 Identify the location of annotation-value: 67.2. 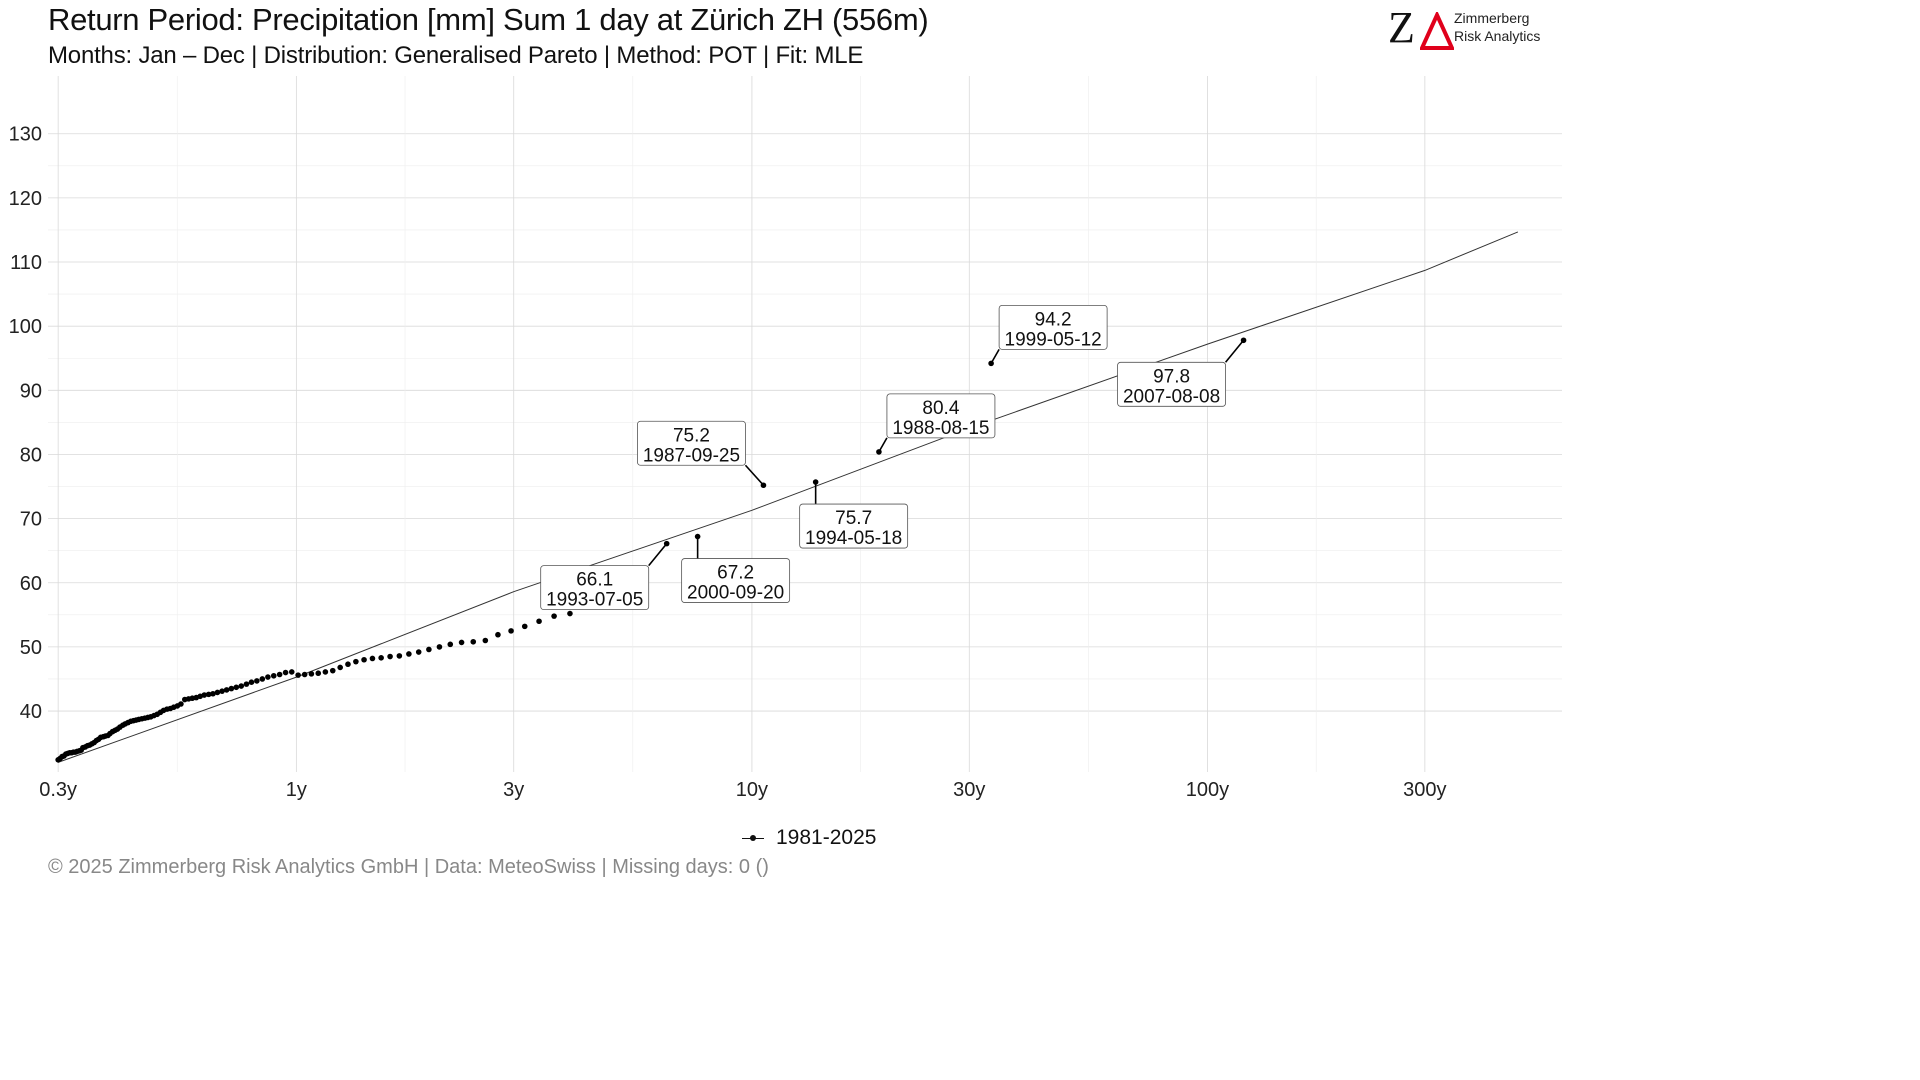
(735, 573).